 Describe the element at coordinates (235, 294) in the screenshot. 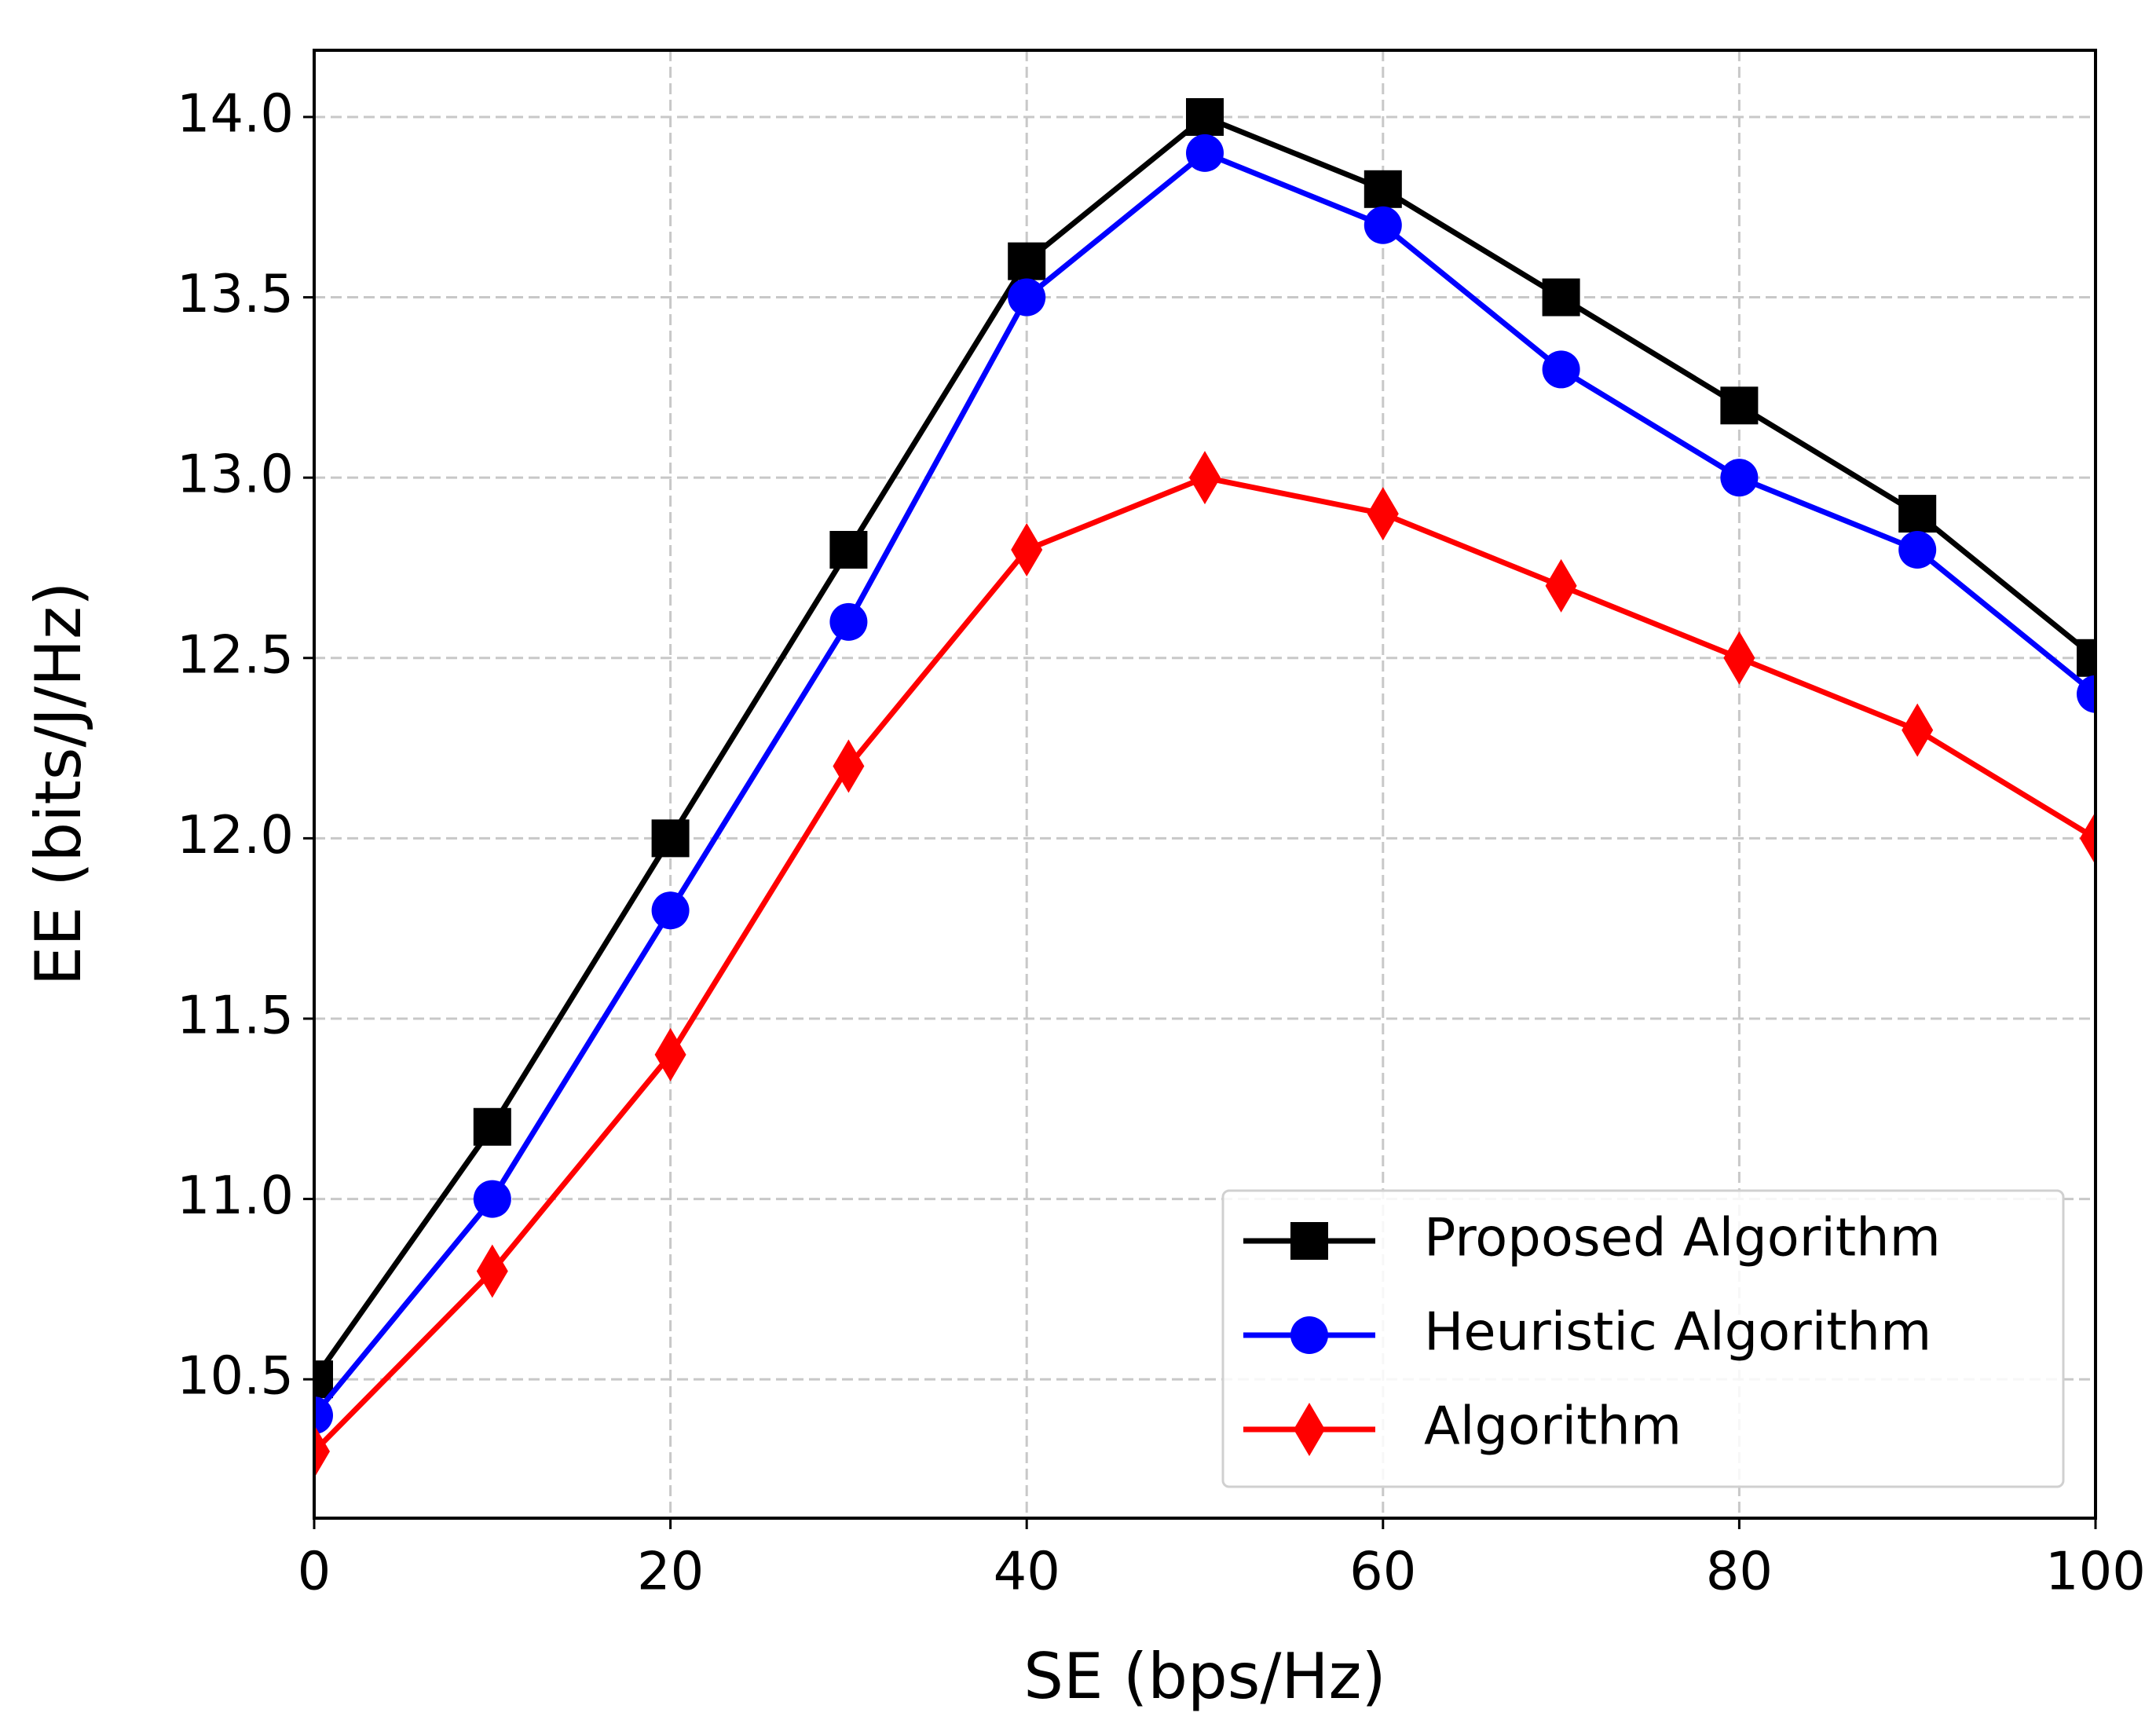

I see `y-tick-label: 13.5` at that location.